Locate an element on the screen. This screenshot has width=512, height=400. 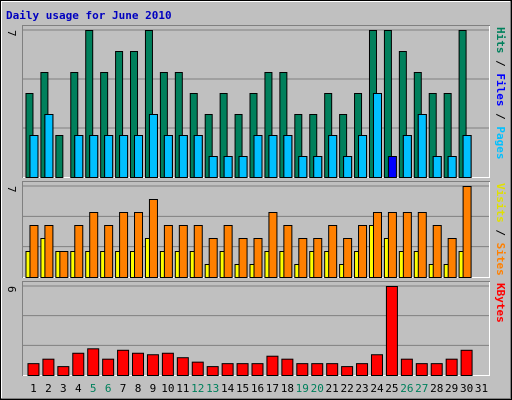
legend: Hits / Files / Pages is located at coordinates (500, 93).